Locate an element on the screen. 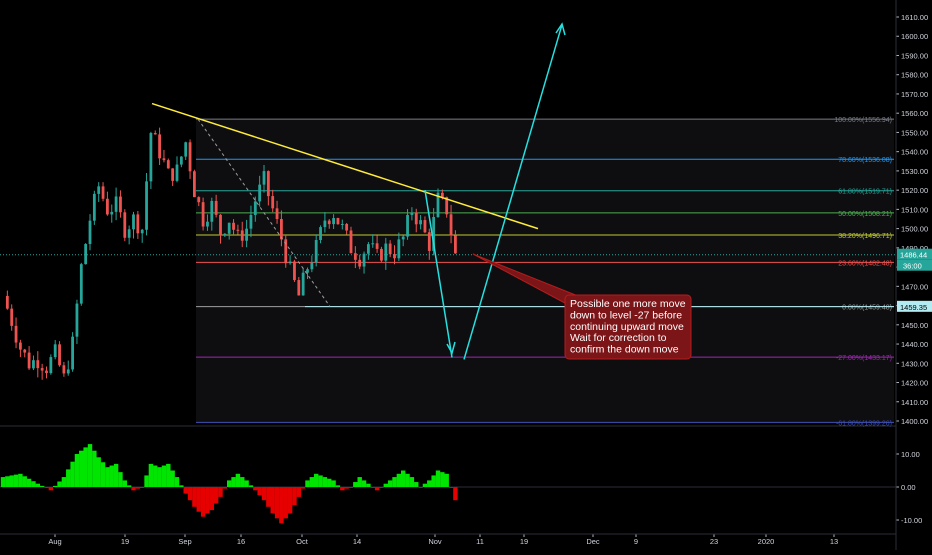 Image resolution: width=932 pixels, height=555 pixels. level-badge-label: 1459.35 is located at coordinates (913, 307).